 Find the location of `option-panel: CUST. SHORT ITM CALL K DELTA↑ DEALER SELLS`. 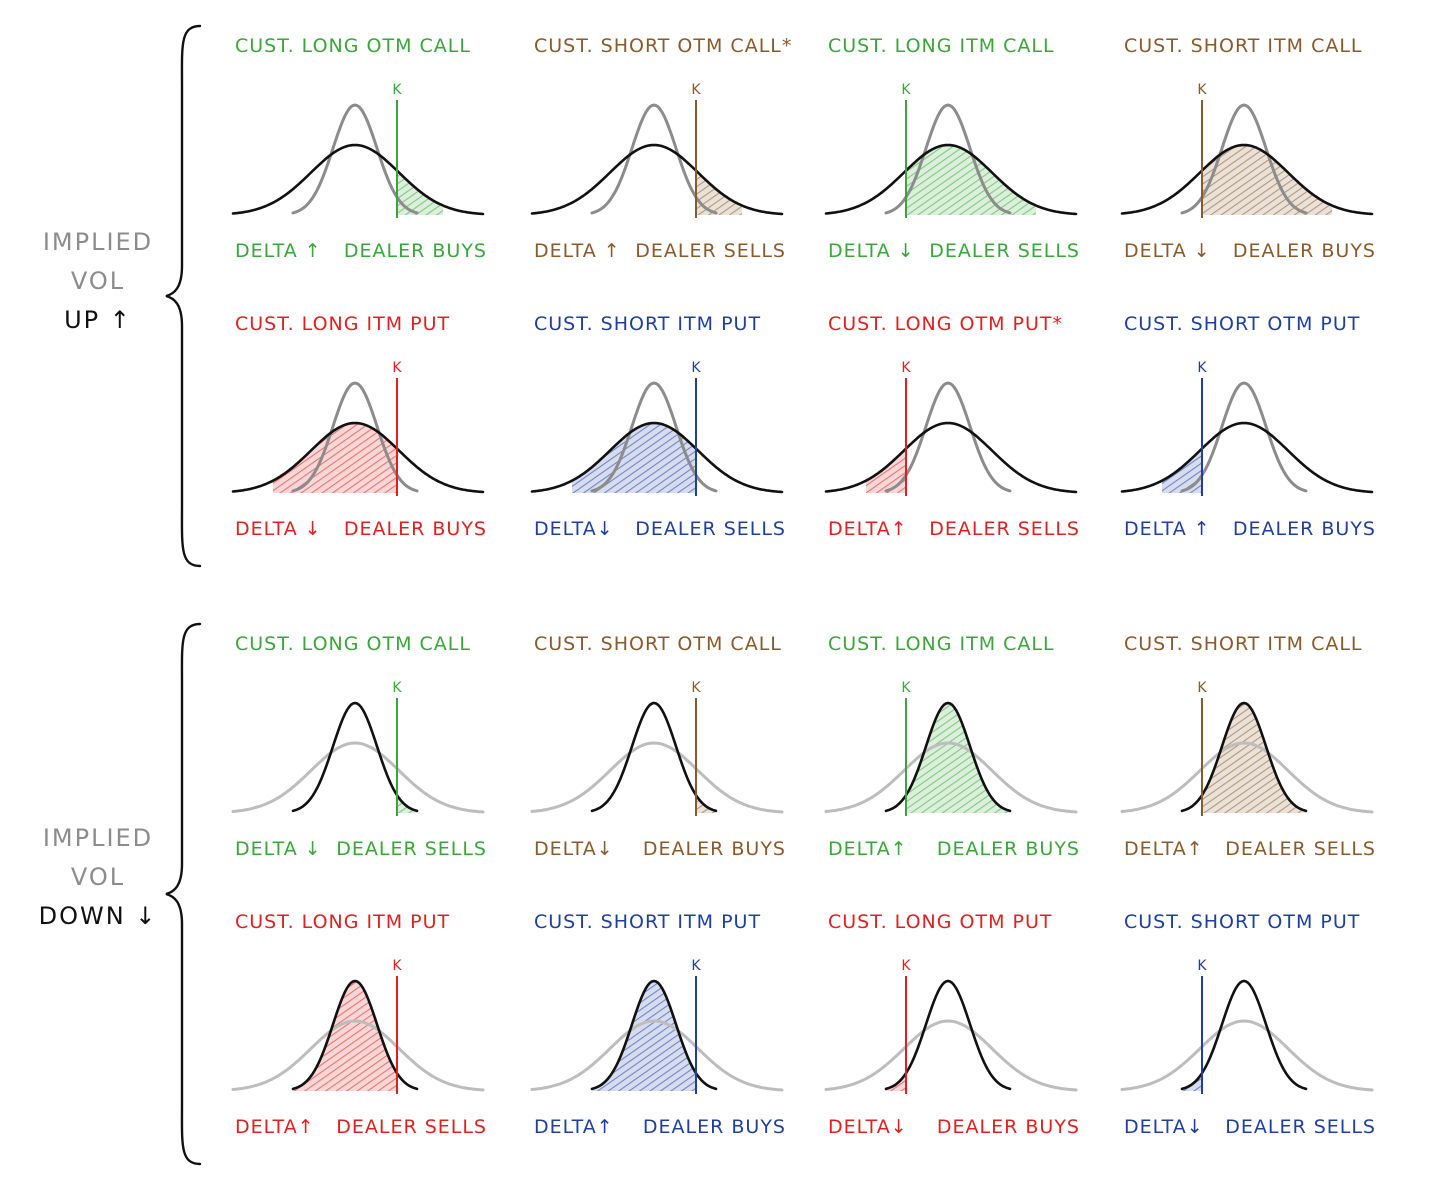

option-panel: CUST. SHORT ITM CALL K DELTA↑ DEALER SELLS is located at coordinates (1248, 746).